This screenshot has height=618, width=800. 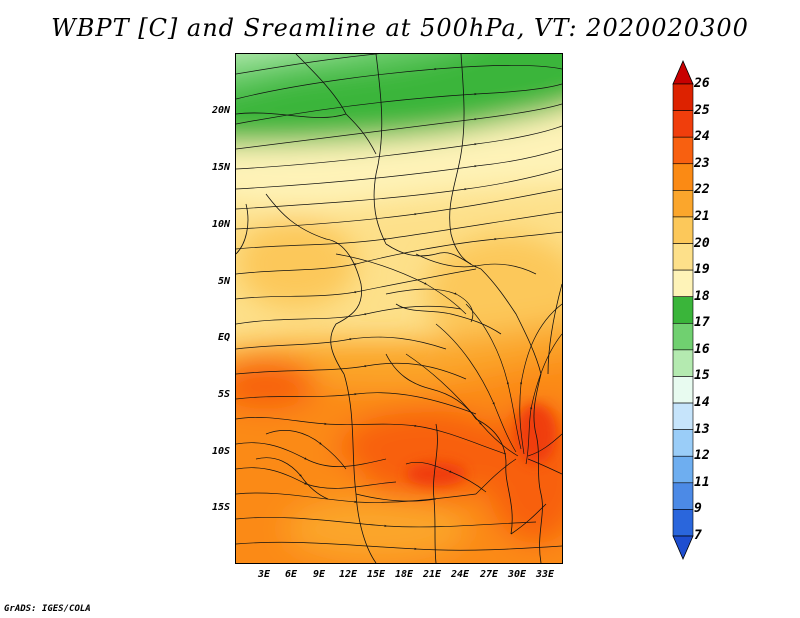 I want to click on lon-label-18e: 18E, so click(x=404, y=574).